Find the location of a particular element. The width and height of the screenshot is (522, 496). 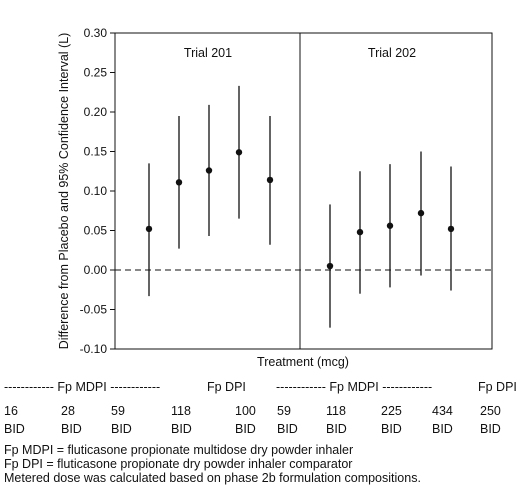

dose-label: 250 is located at coordinates (490, 411).